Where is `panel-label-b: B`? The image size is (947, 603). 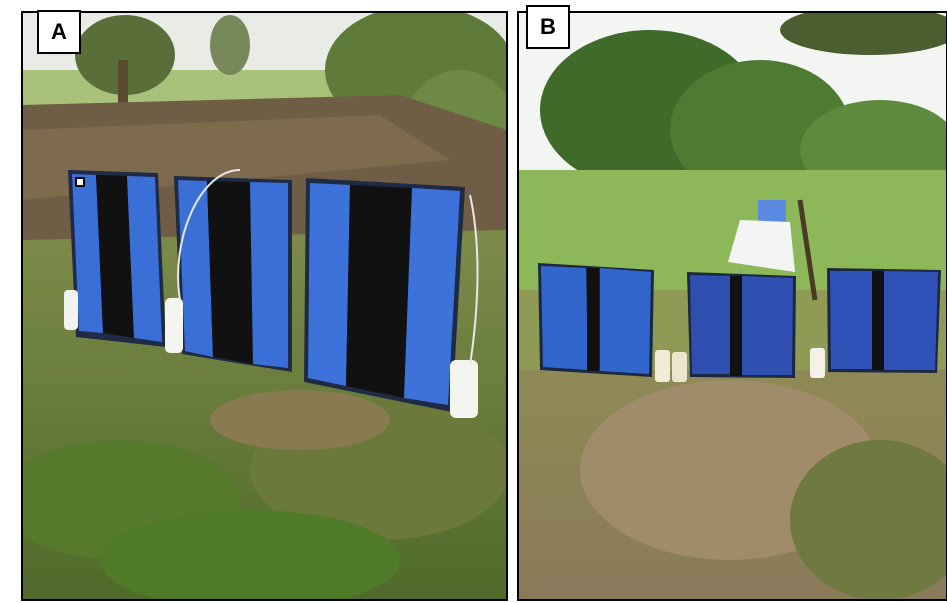
panel-label-b: B is located at coordinates (548, 27).